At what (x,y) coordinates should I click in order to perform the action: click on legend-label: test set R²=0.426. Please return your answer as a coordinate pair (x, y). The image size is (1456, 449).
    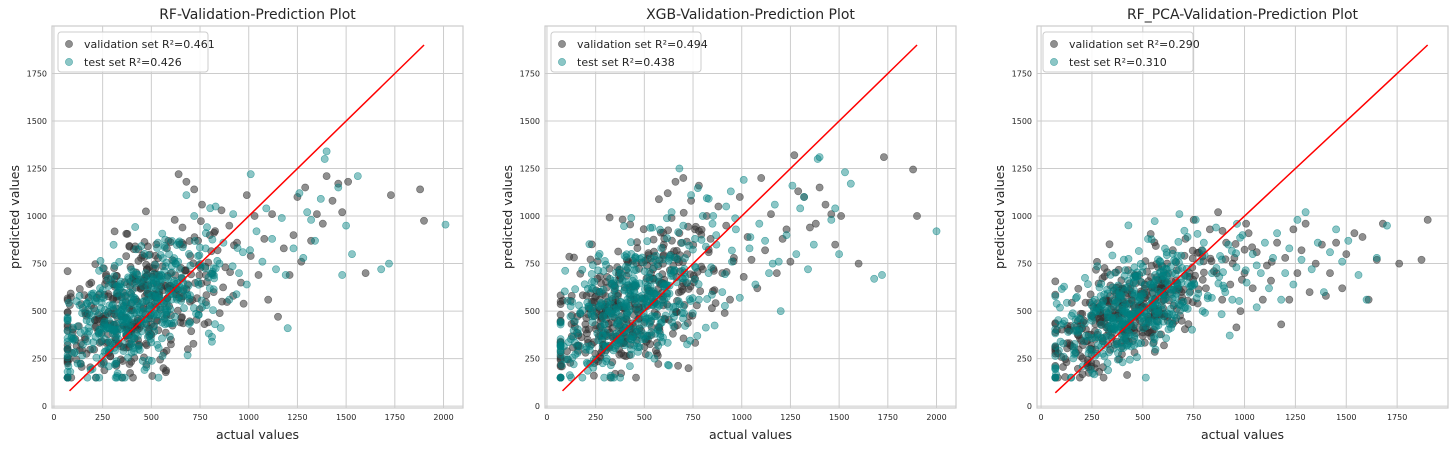
    Looking at the image, I should click on (133, 62).